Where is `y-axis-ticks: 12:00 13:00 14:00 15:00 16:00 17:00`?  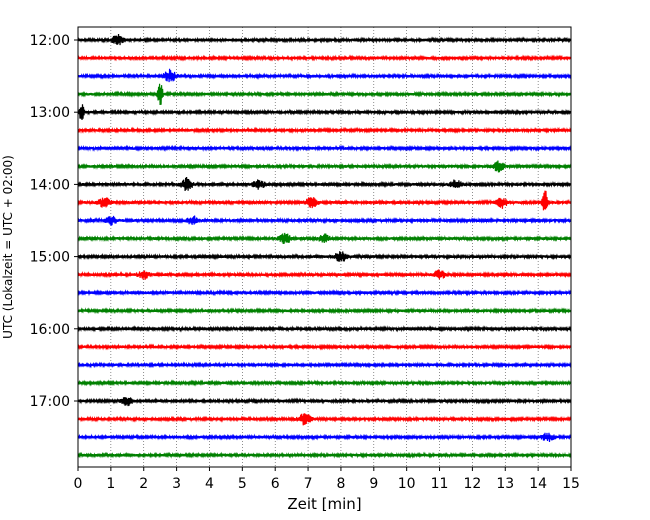
y-axis-ticks: 12:00 13:00 14:00 15:00 16:00 17:00 is located at coordinates (54, 221).